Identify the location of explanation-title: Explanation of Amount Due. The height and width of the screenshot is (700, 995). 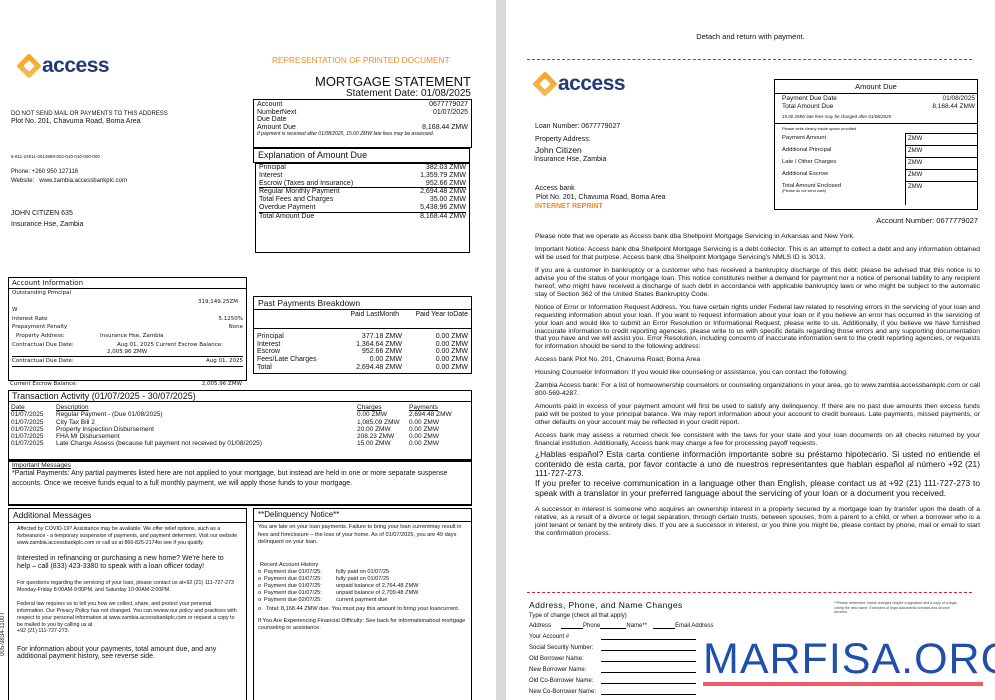
(361, 155).